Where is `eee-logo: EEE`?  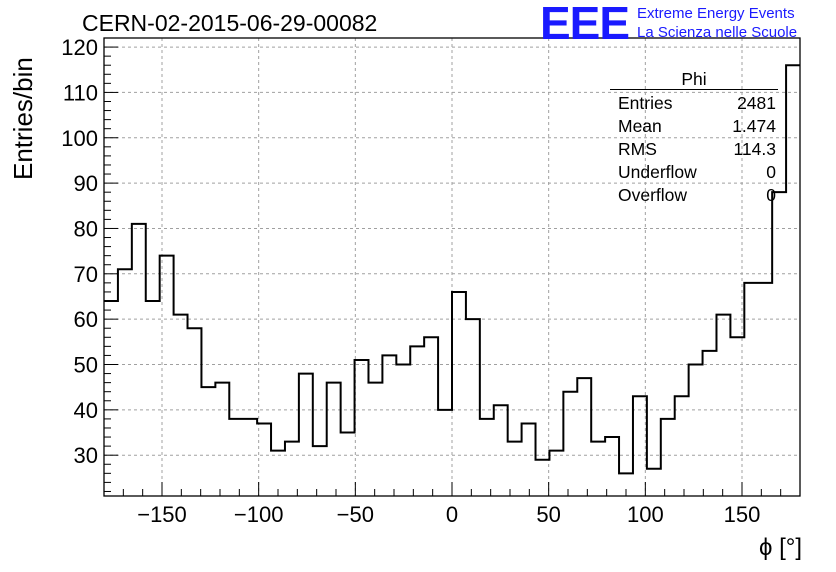 eee-logo: EEE is located at coordinates (585, 24).